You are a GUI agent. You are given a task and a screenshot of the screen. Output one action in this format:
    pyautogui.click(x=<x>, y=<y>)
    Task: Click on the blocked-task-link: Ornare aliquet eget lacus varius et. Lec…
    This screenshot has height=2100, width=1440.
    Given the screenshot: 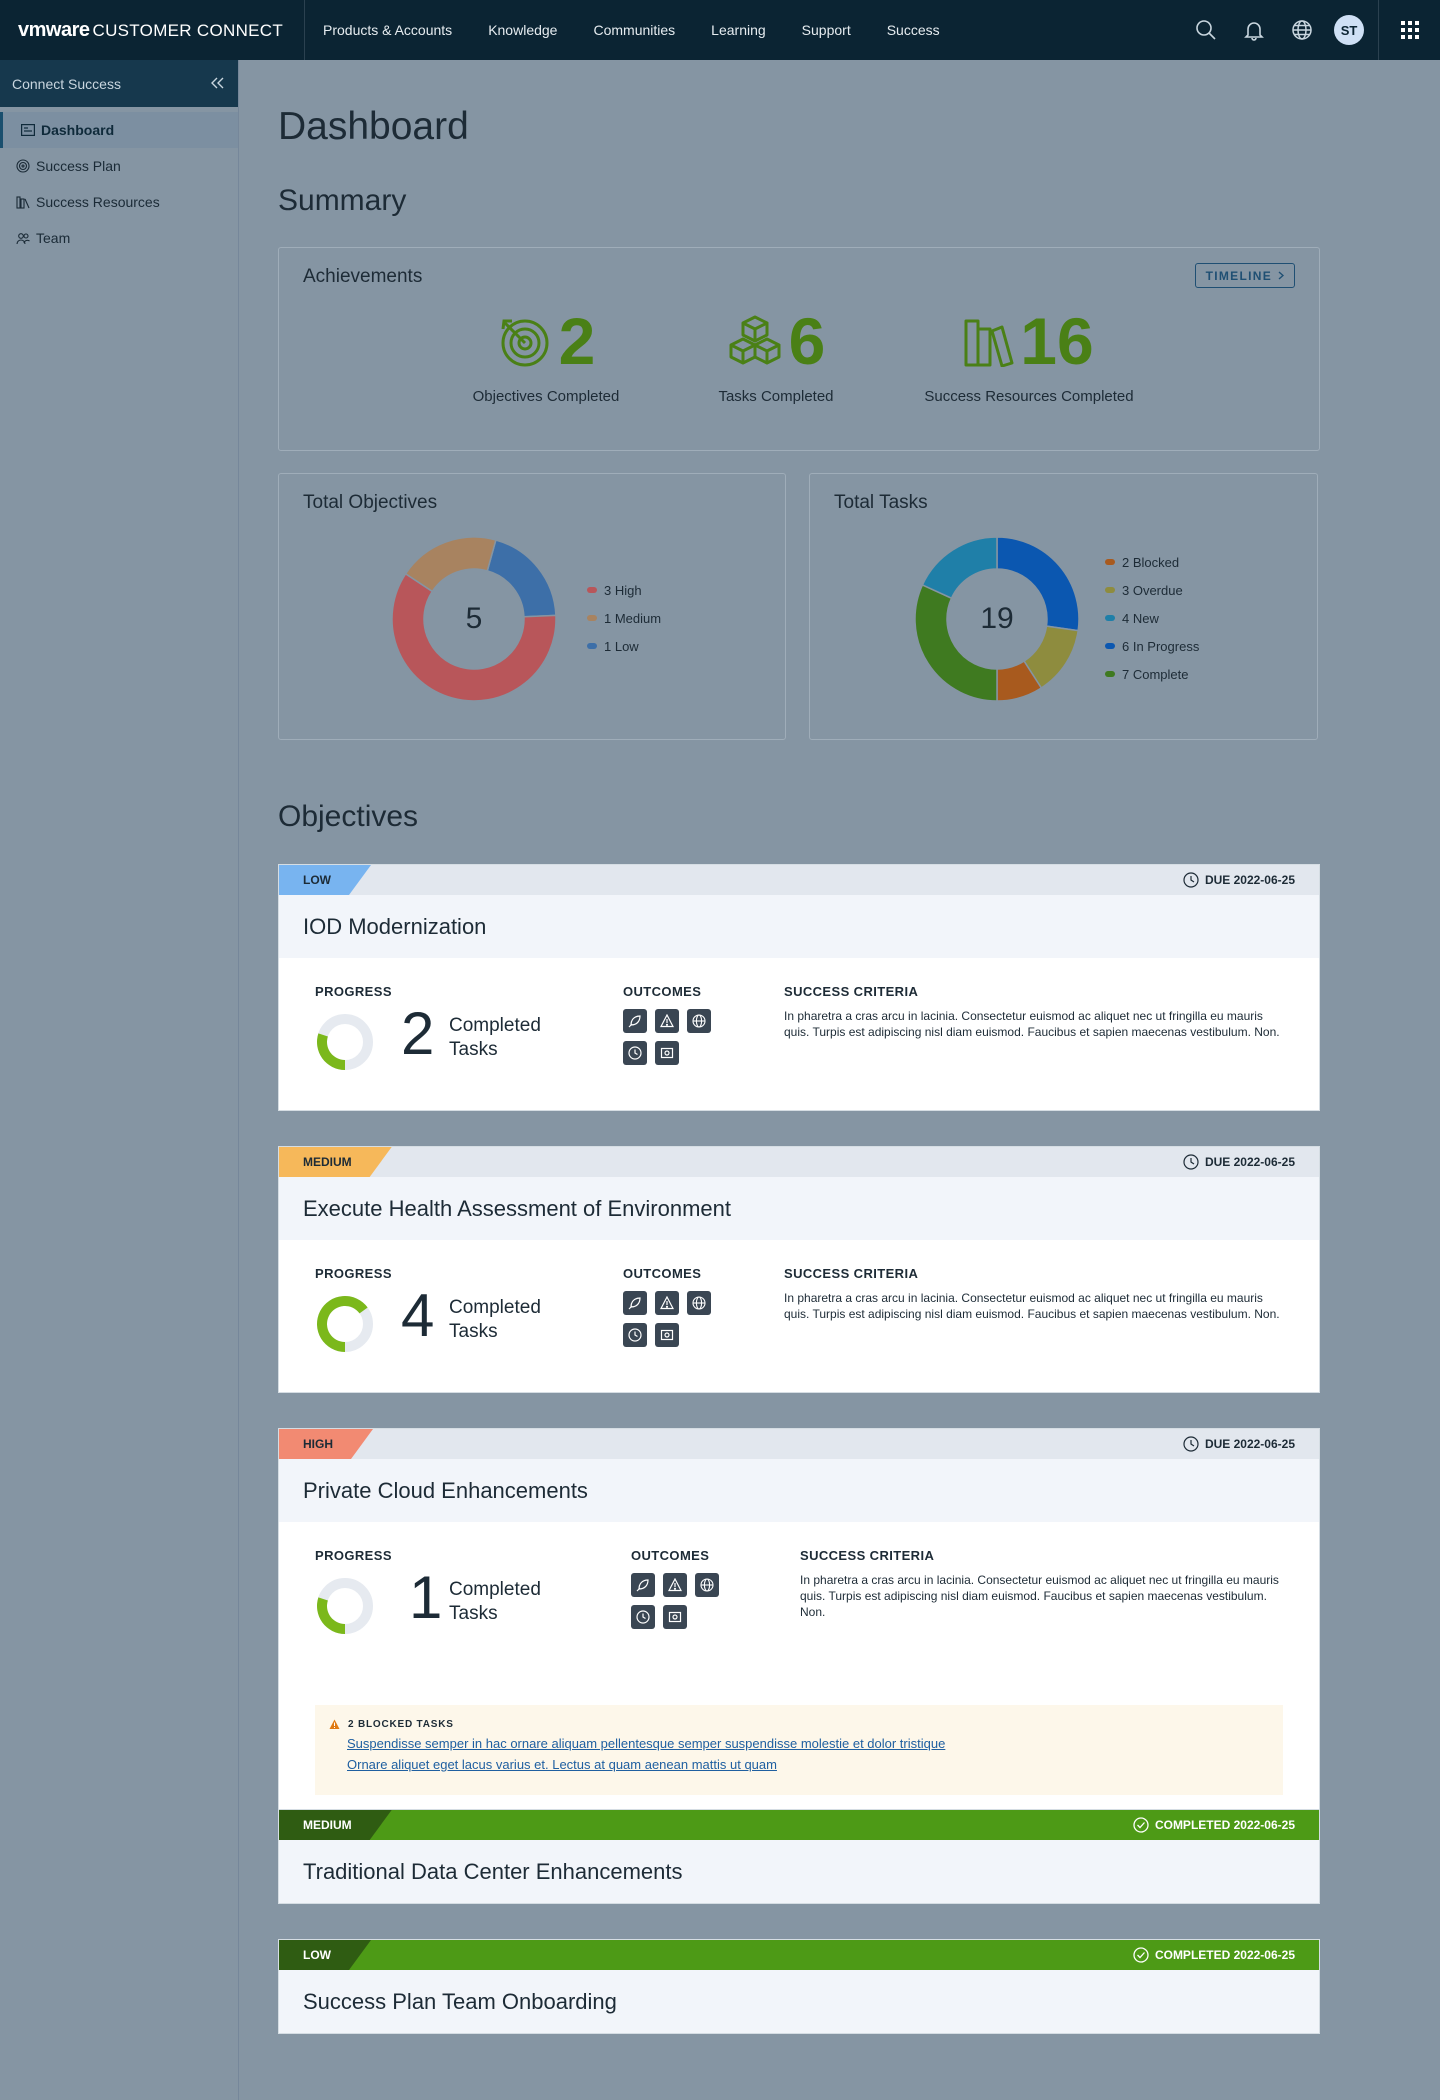 What is the action you would take?
    pyautogui.click(x=562, y=1764)
    